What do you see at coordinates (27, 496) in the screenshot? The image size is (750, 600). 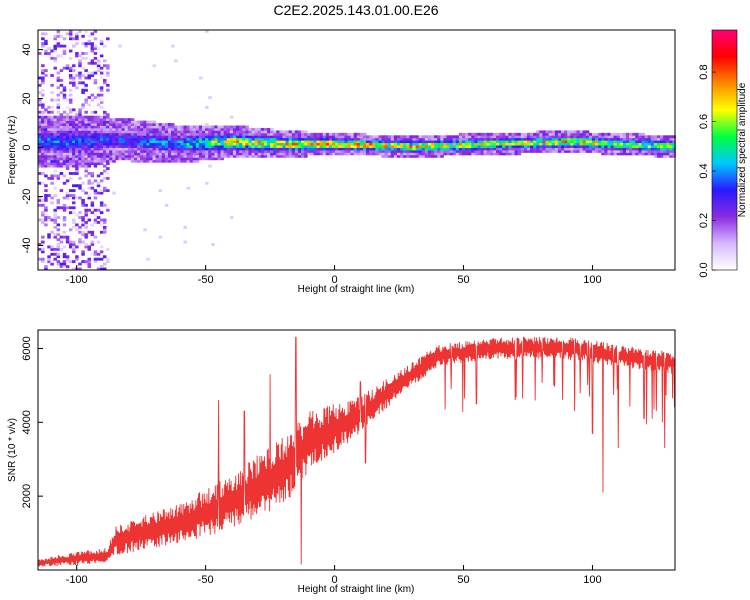 I see `y-tick-label: 2000` at bounding box center [27, 496].